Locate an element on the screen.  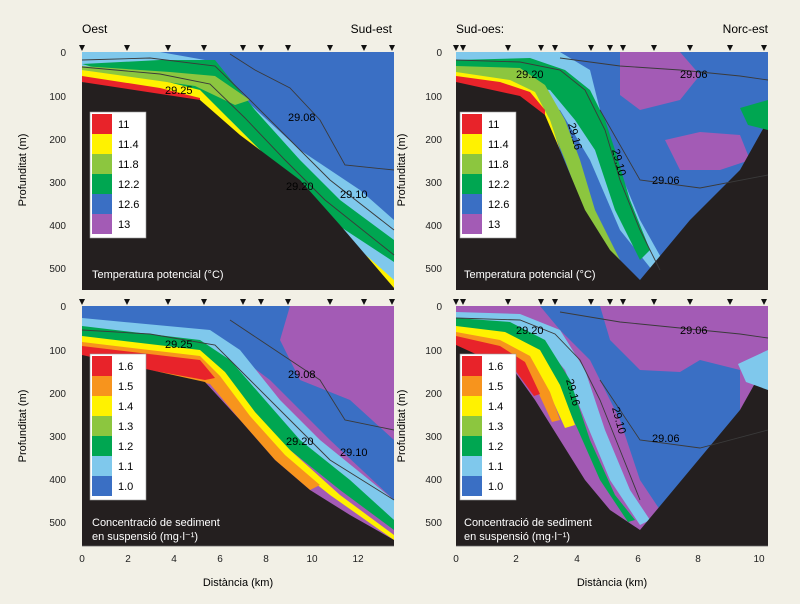
panel-title: Temperatura potencial (°C) is located at coordinates (530, 275).